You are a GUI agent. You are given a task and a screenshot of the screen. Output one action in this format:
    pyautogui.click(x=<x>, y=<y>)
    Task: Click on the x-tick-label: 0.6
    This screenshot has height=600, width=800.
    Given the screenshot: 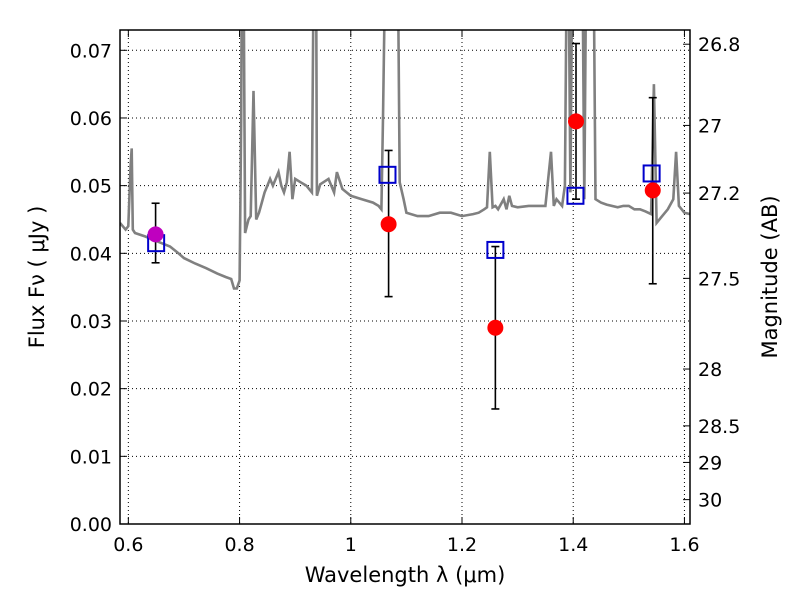 What is the action you would take?
    pyautogui.click(x=128, y=545)
    